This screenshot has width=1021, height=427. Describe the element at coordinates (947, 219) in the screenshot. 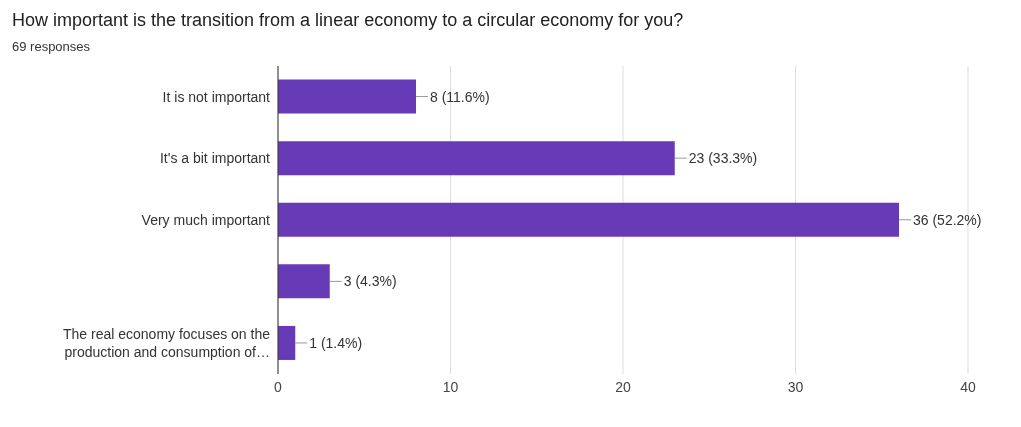

I see `data-label: 36 (52.2%)` at that location.